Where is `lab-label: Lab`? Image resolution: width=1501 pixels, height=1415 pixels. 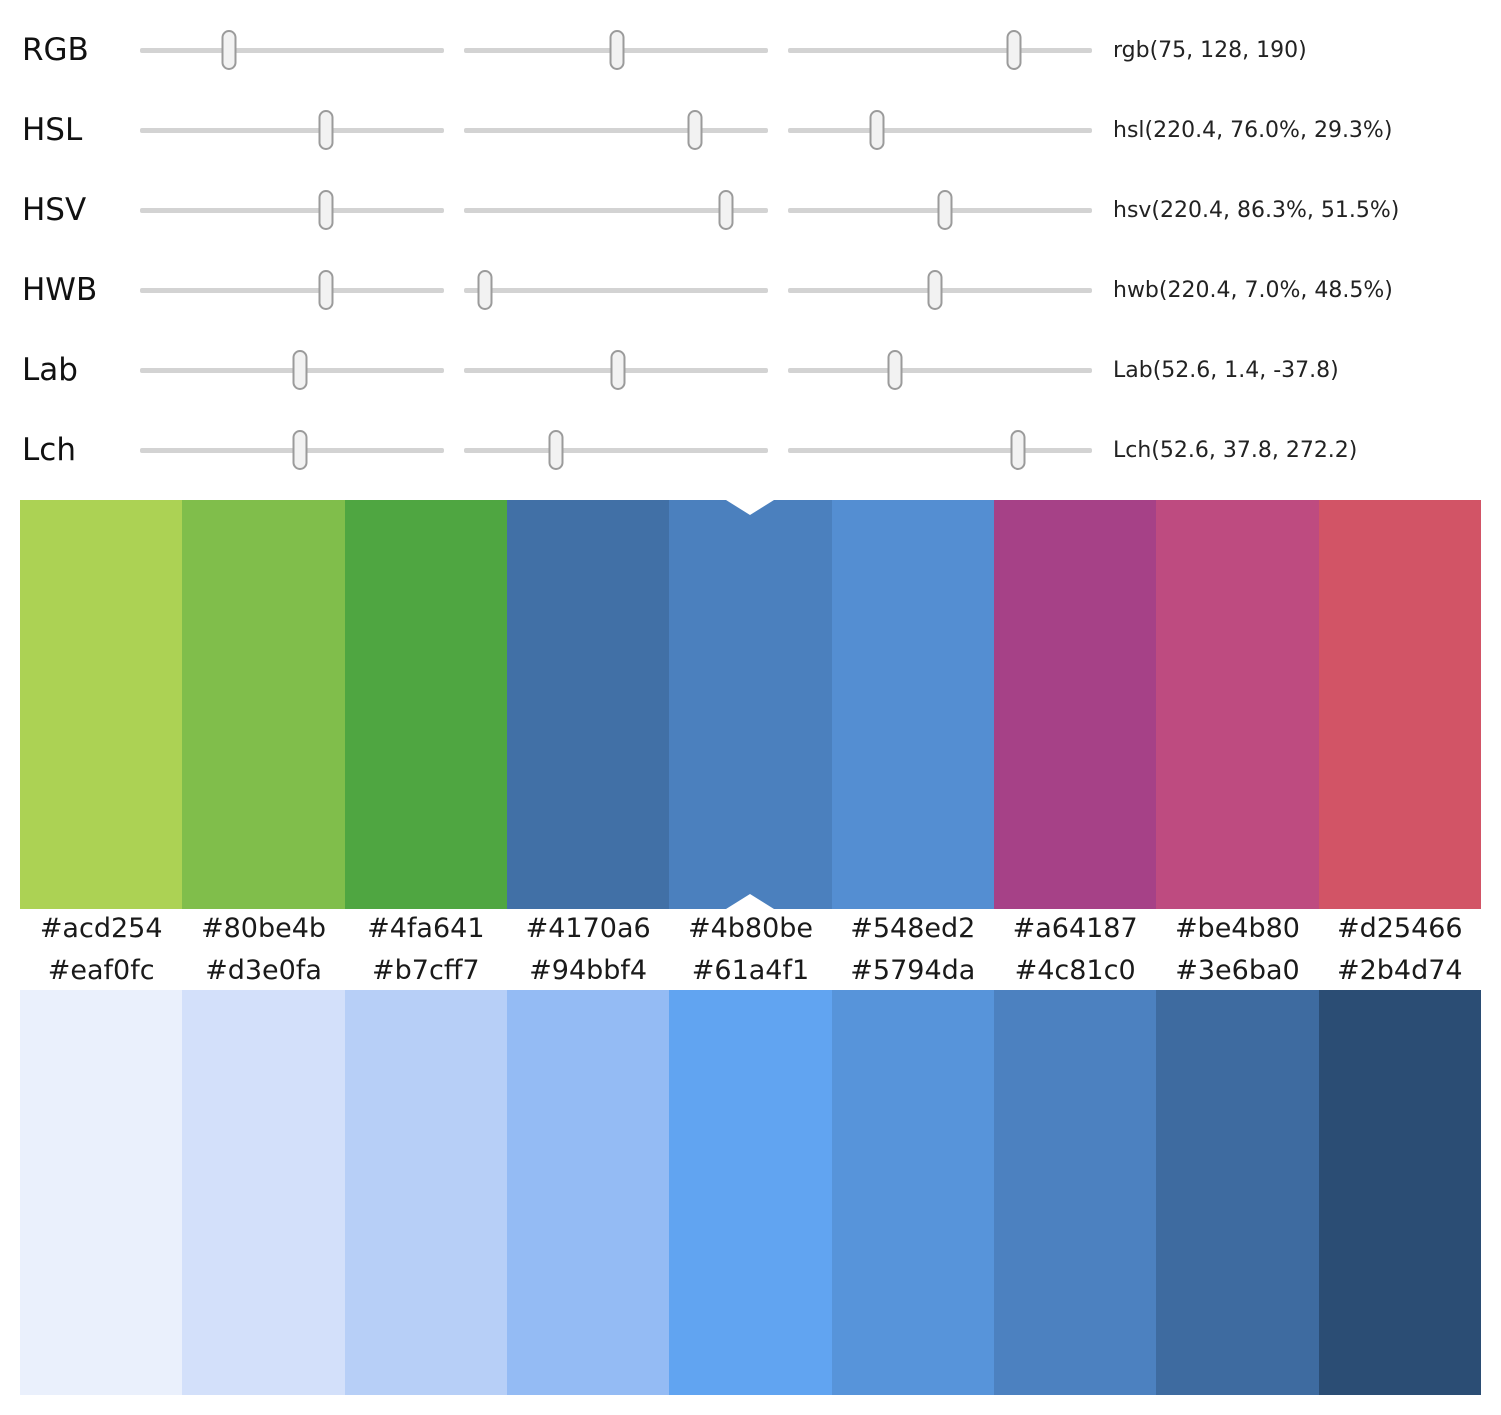
lab-label: Lab is located at coordinates (50, 370).